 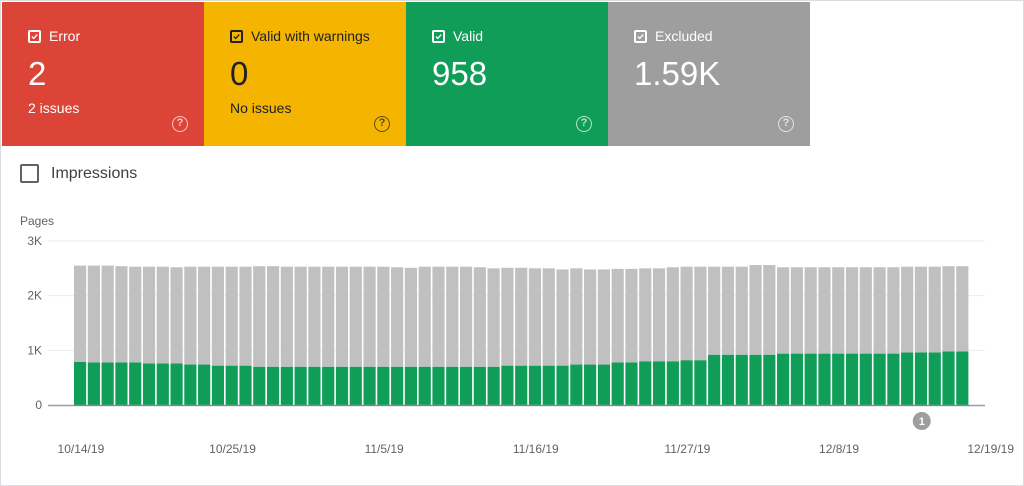 I want to click on annotation-marker, so click(x=921, y=421).